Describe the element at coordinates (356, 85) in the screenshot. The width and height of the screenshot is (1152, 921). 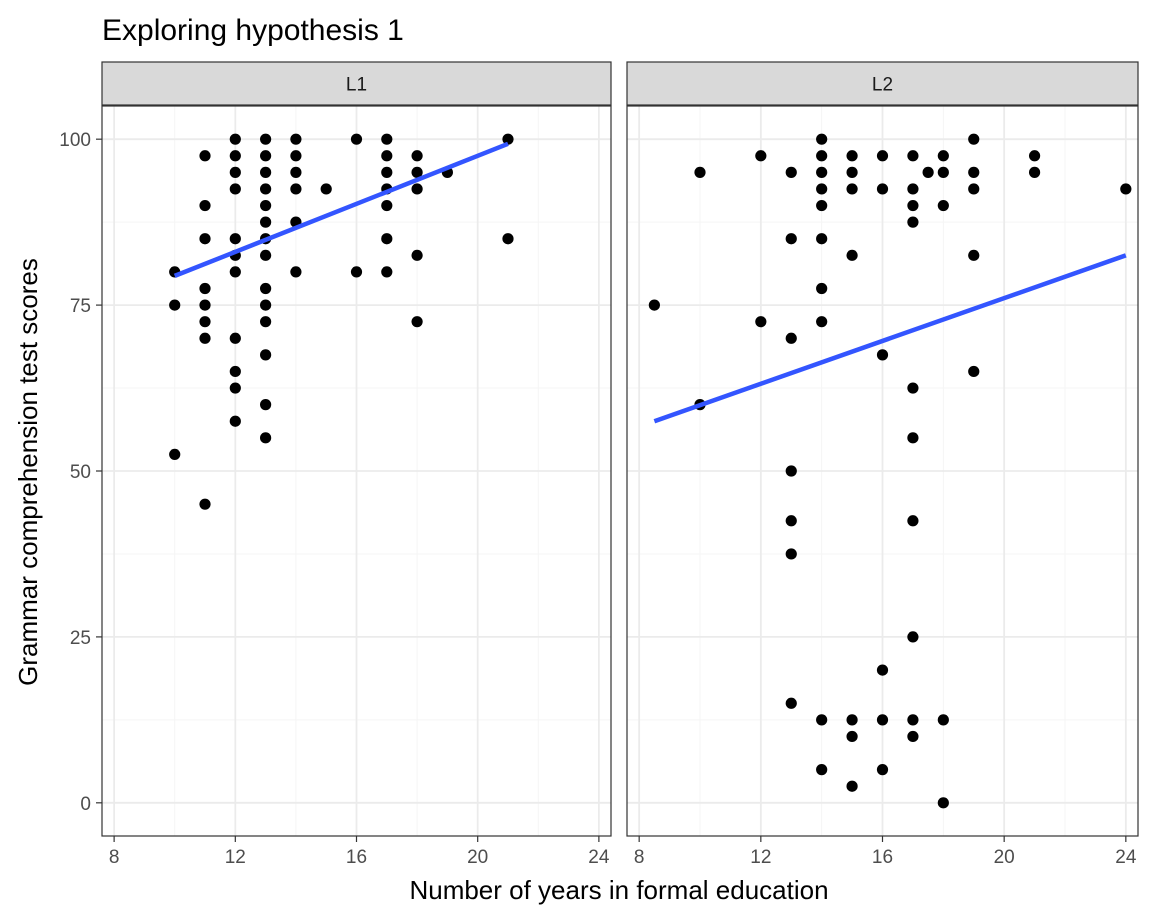
I see `strip-label: L1` at that location.